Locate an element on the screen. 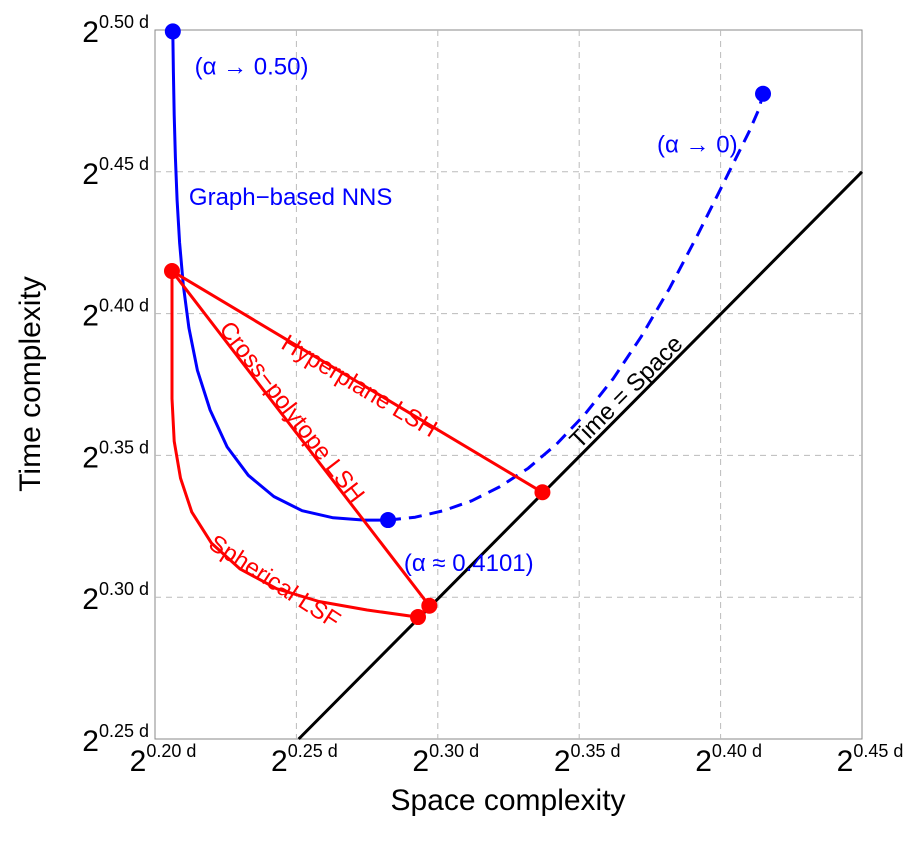  y-tick-label: 20.30 d is located at coordinates (115, 597).